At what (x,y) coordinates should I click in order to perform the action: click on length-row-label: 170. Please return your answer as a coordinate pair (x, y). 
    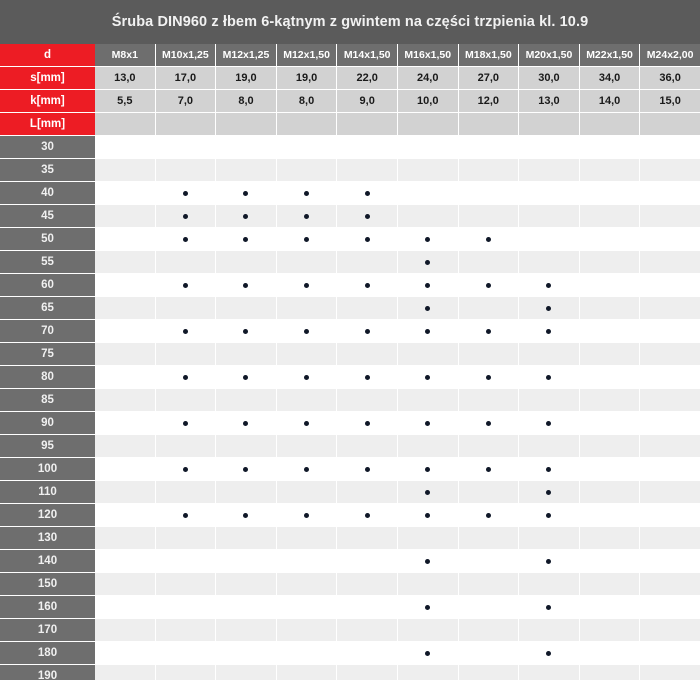
    Looking at the image, I should click on (47, 630).